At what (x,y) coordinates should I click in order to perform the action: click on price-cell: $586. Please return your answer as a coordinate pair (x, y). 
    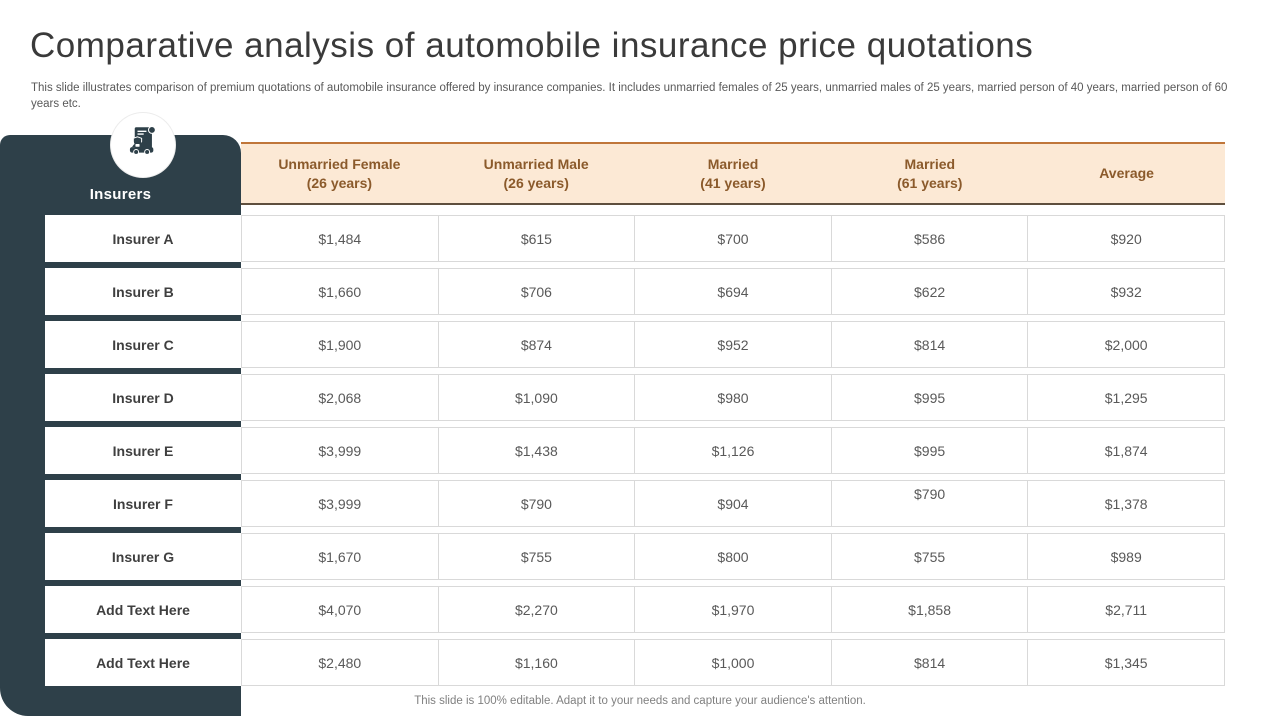
    Looking at the image, I should click on (929, 238).